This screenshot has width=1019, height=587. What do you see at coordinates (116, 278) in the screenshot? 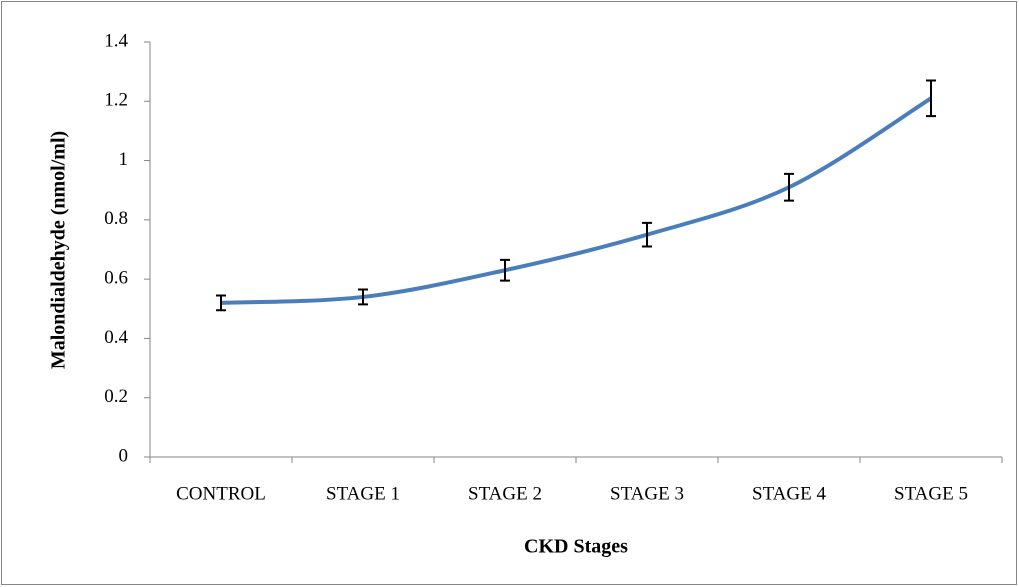
I see `y-tick-label: 0.6` at bounding box center [116, 278].